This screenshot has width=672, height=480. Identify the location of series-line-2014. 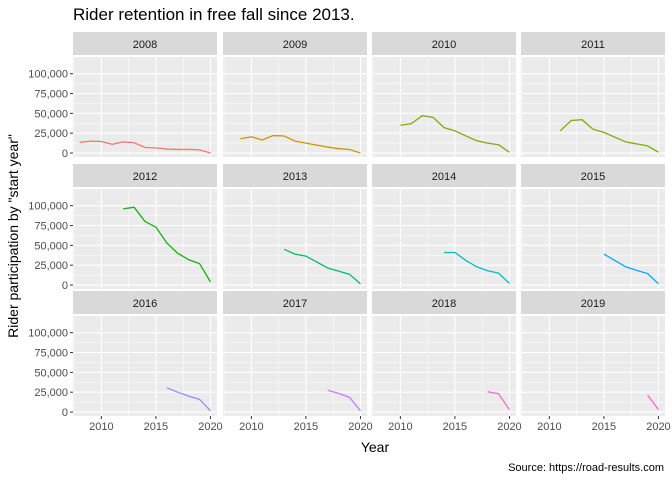
(477, 267).